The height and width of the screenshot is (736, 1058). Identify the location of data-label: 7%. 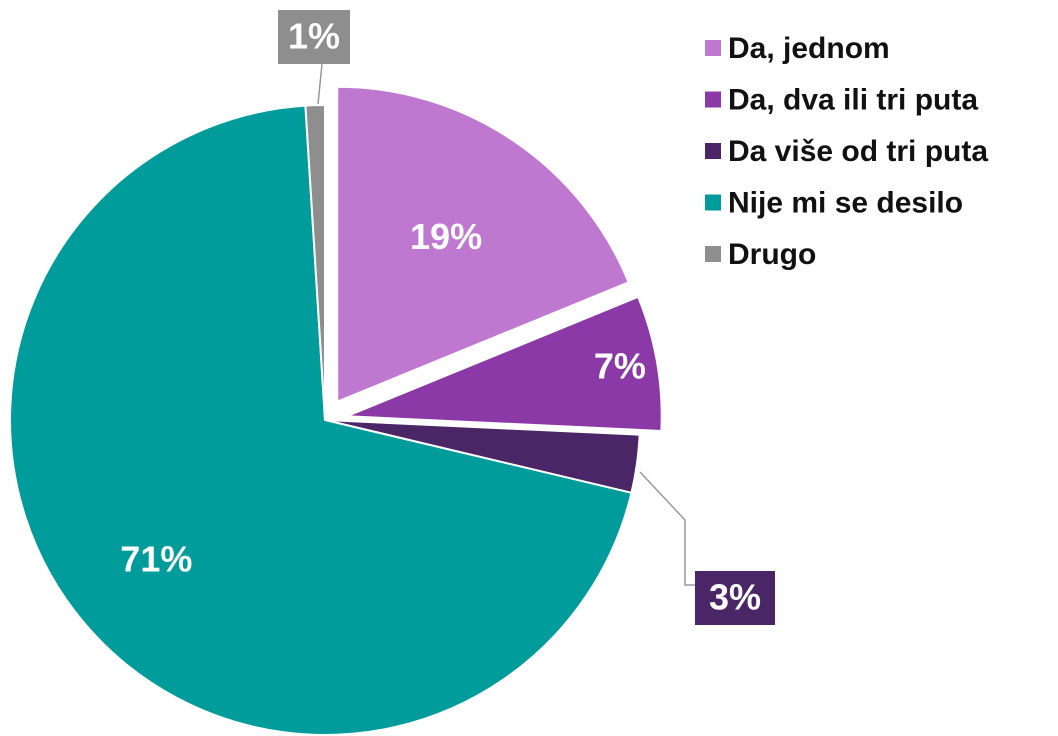
(620, 366).